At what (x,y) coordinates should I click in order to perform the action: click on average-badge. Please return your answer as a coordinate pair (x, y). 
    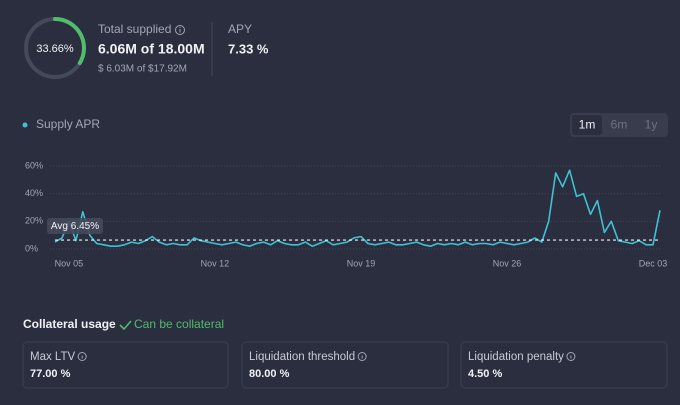
    Looking at the image, I should click on (75, 226).